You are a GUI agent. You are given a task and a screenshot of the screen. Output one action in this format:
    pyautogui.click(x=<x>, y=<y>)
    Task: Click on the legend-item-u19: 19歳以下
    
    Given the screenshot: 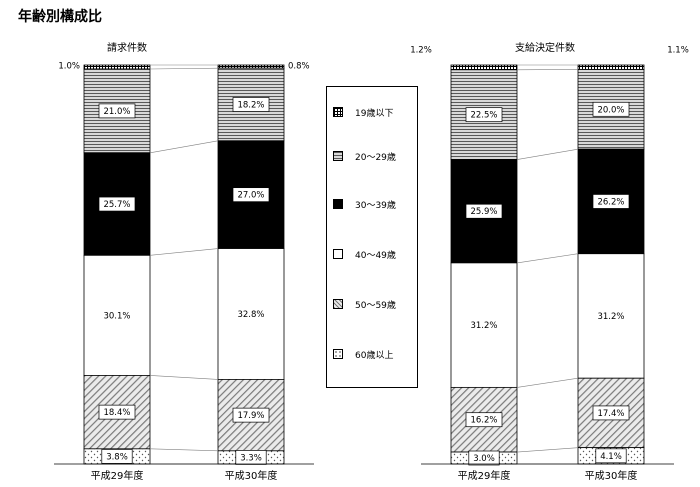 What is the action you would take?
    pyautogui.click(x=363, y=112)
    